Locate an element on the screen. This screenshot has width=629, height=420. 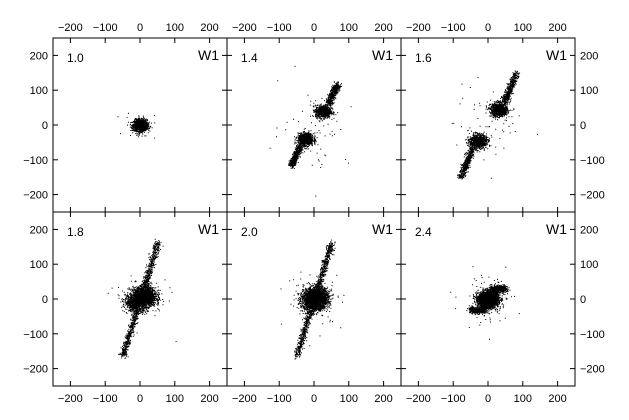
panel-2: 1.4 W1 is located at coordinates (317, 122).